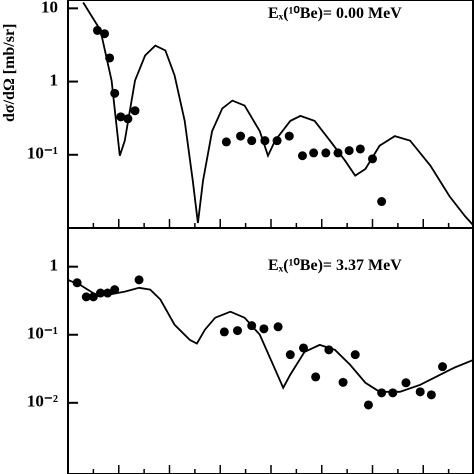 The height and width of the screenshot is (474, 474). I want to click on annotation: Eₓ(¹⁰Be)= 3.37 MeV, so click(335, 265).